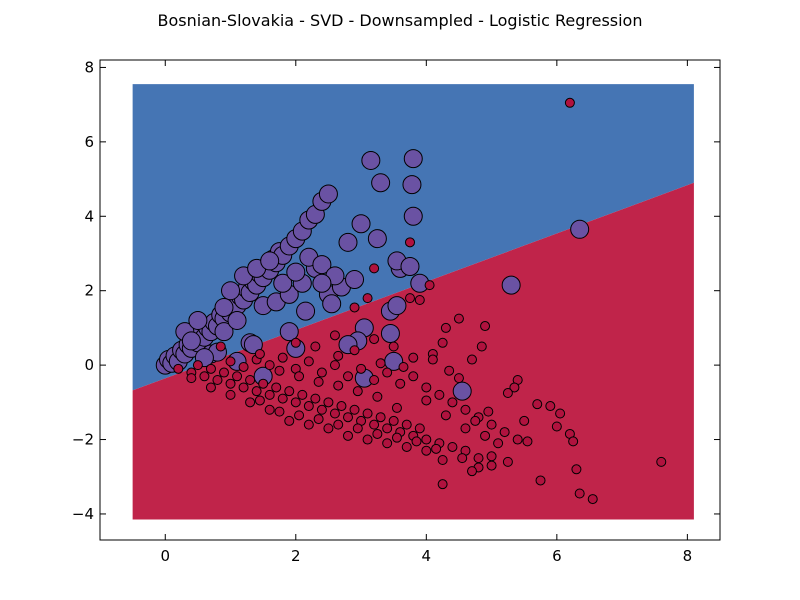 The width and height of the screenshot is (800, 600). What do you see at coordinates (165, 556) in the screenshot?
I see `x-tick-label: 0` at bounding box center [165, 556].